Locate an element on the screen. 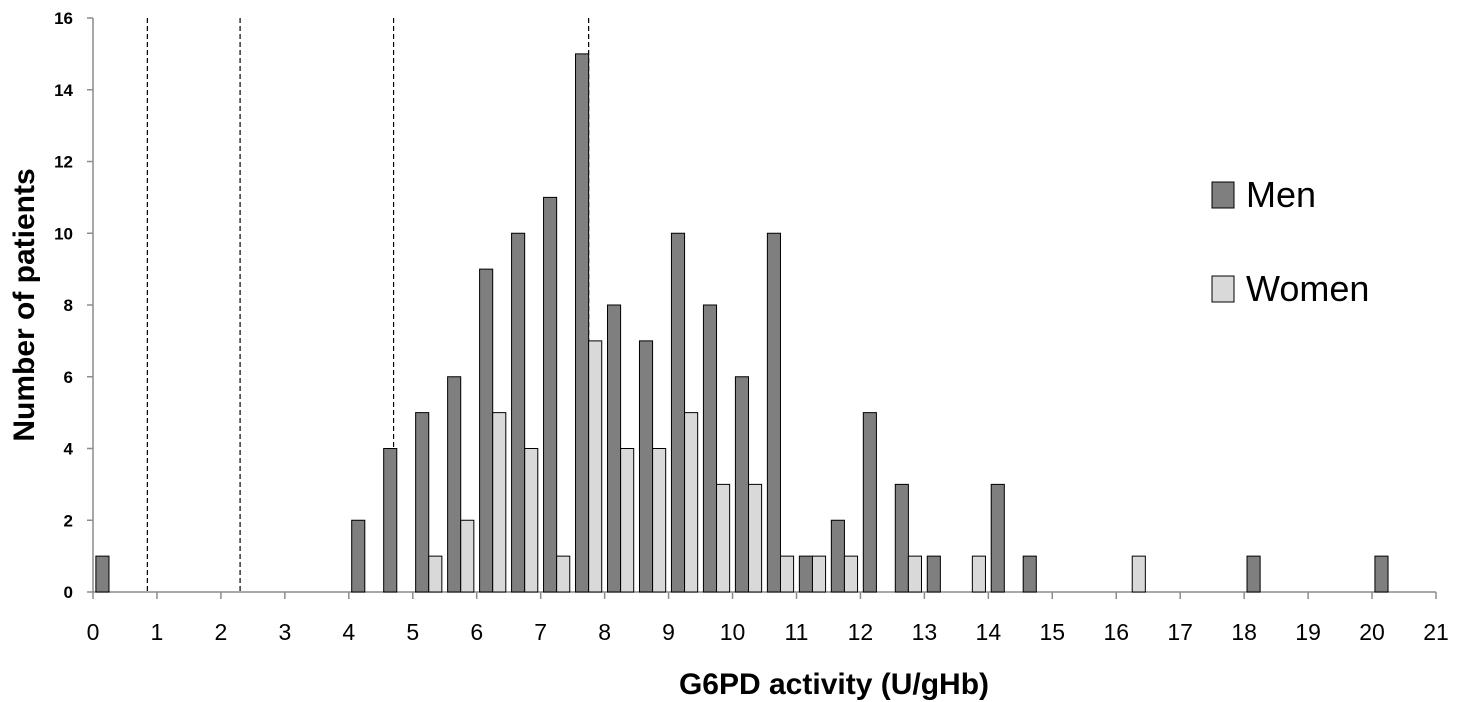 This screenshot has height=702, width=1467. x-tick-label: 17 is located at coordinates (1180, 632).